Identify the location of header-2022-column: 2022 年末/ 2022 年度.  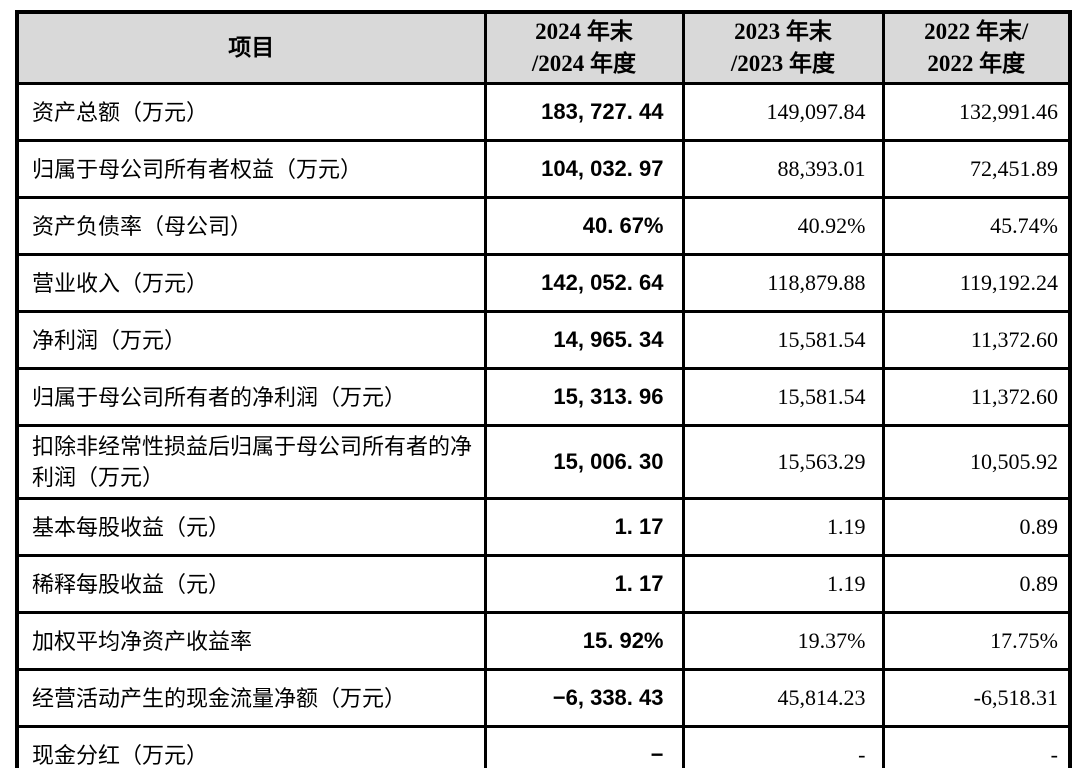
(976, 47).